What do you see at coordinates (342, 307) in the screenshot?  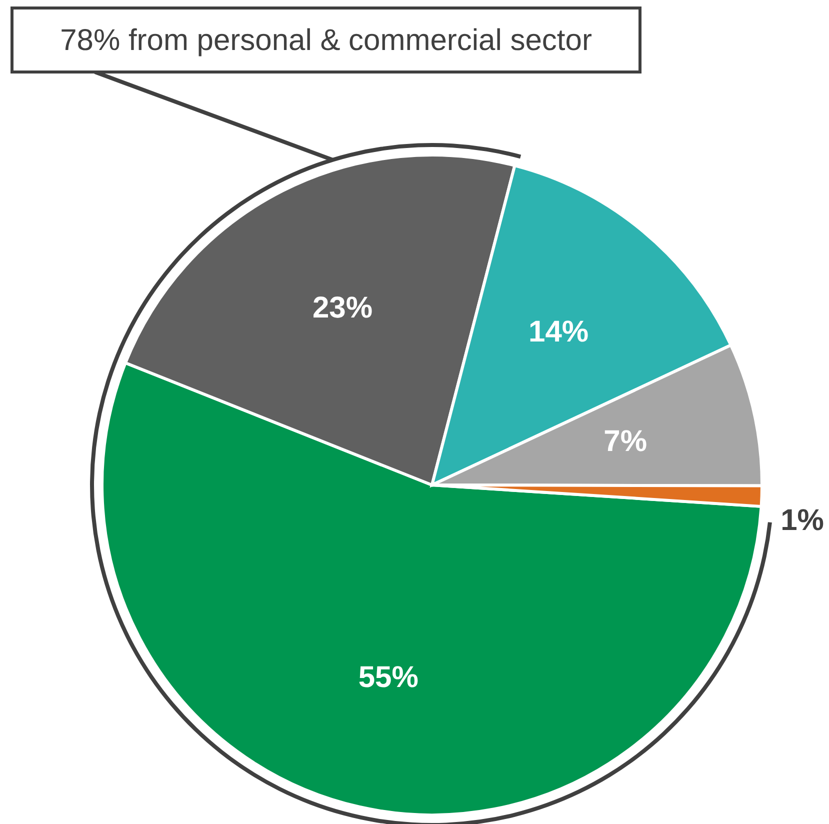 I see `data-label: 23%` at bounding box center [342, 307].